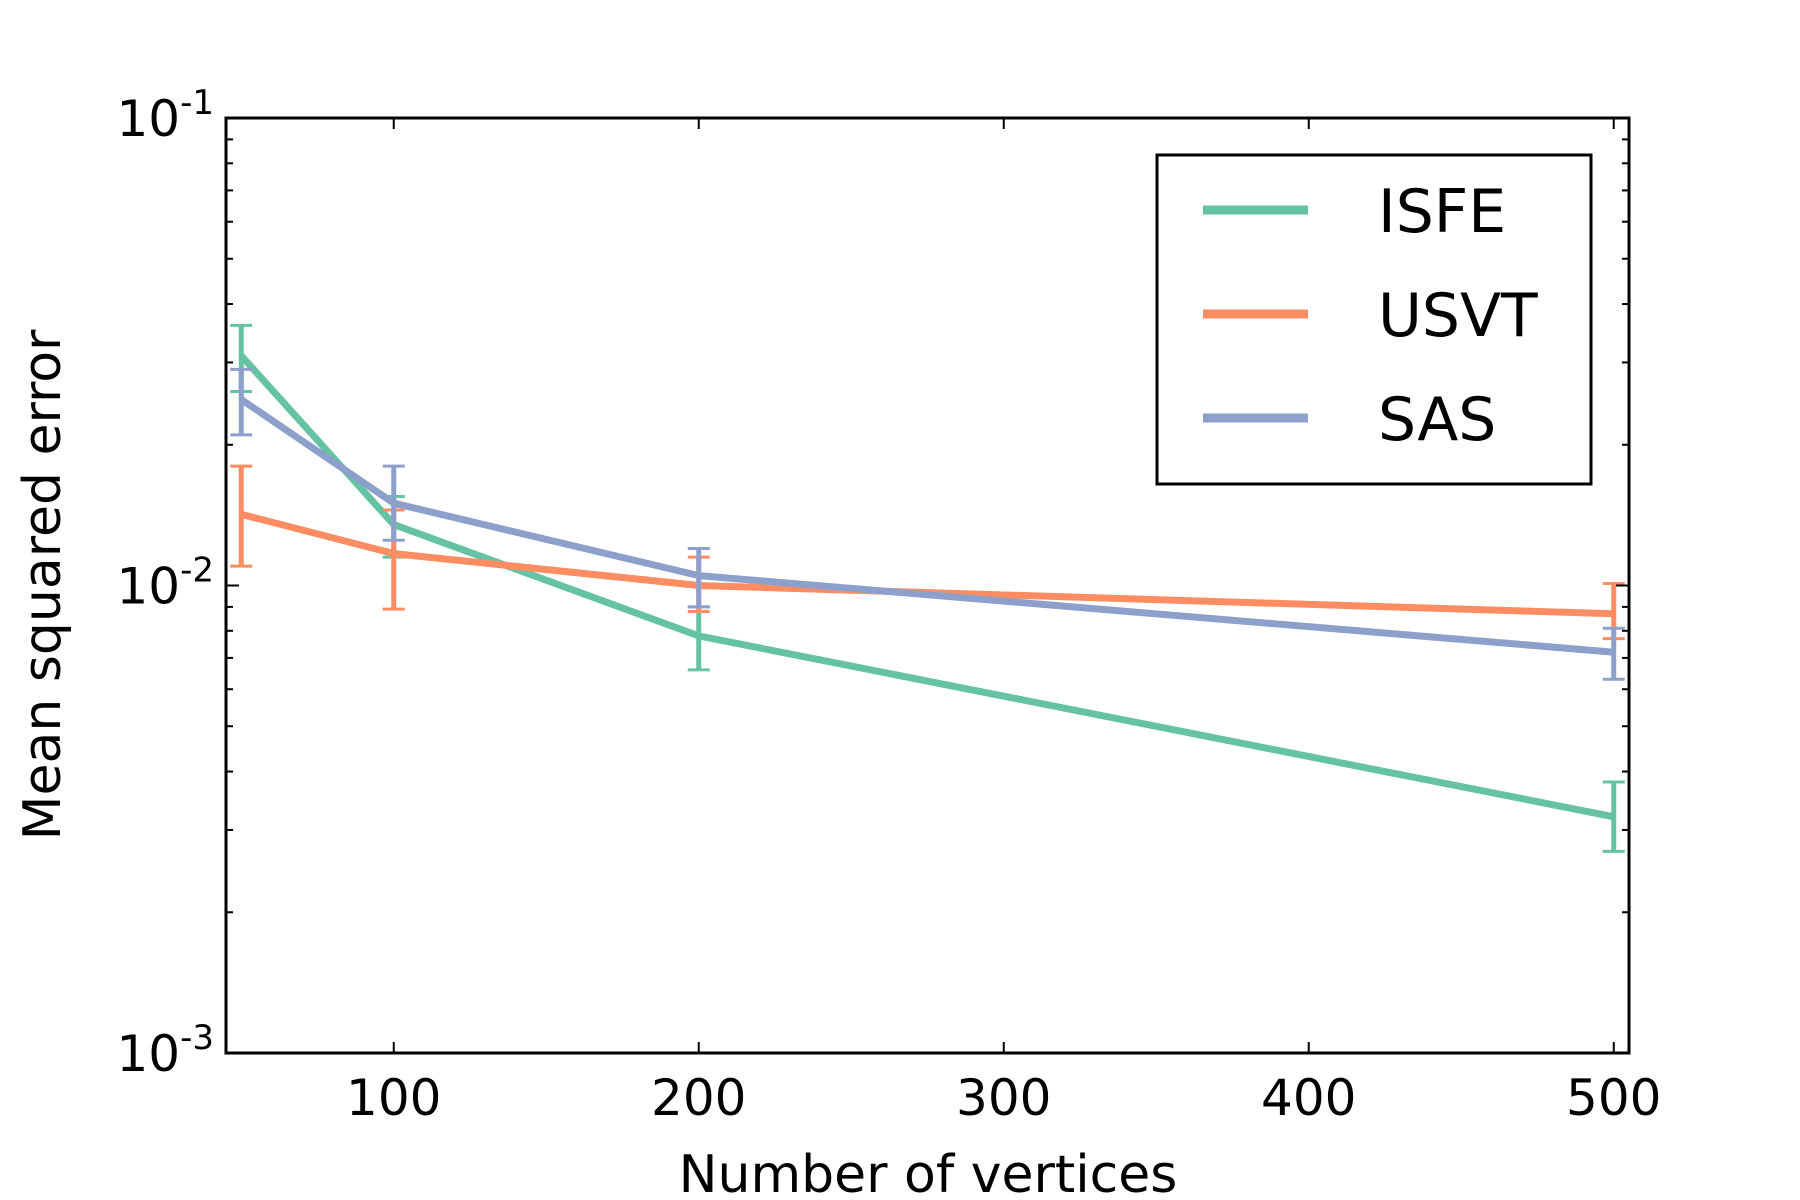 This screenshot has width=1800, height=1200. Describe the element at coordinates (1308, 1098) in the screenshot. I see `x-tick-label-400: 400` at that location.